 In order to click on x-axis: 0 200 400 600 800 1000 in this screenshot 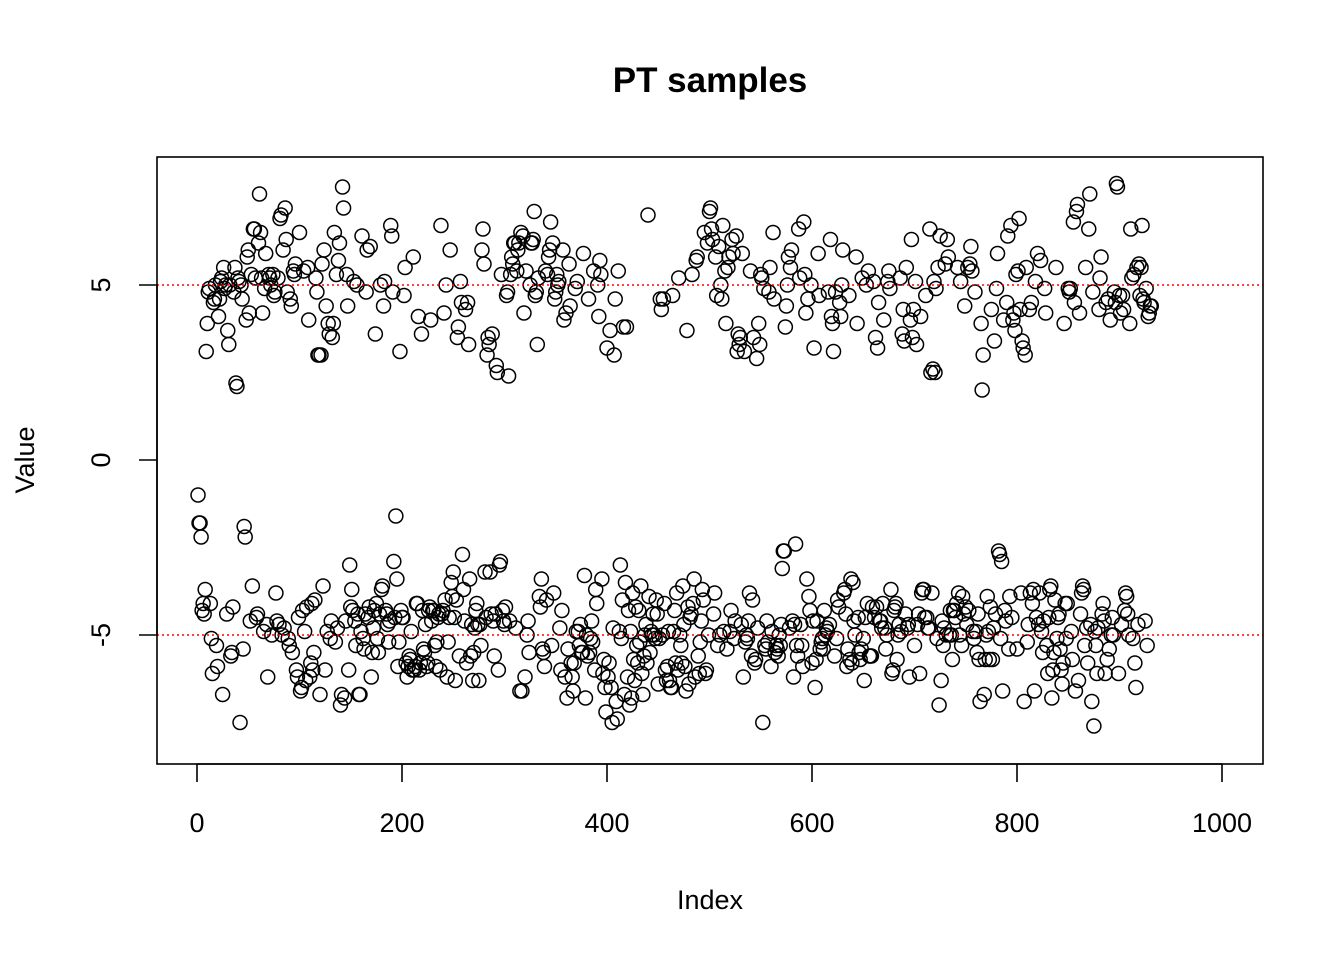, I will do `click(720, 800)`.